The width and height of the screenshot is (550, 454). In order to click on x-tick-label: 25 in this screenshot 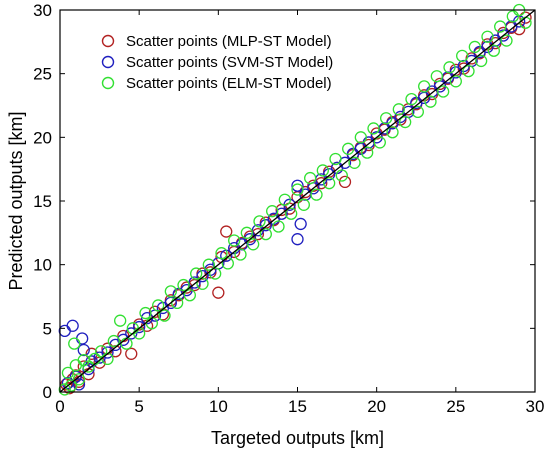, I will do `click(455, 406)`.